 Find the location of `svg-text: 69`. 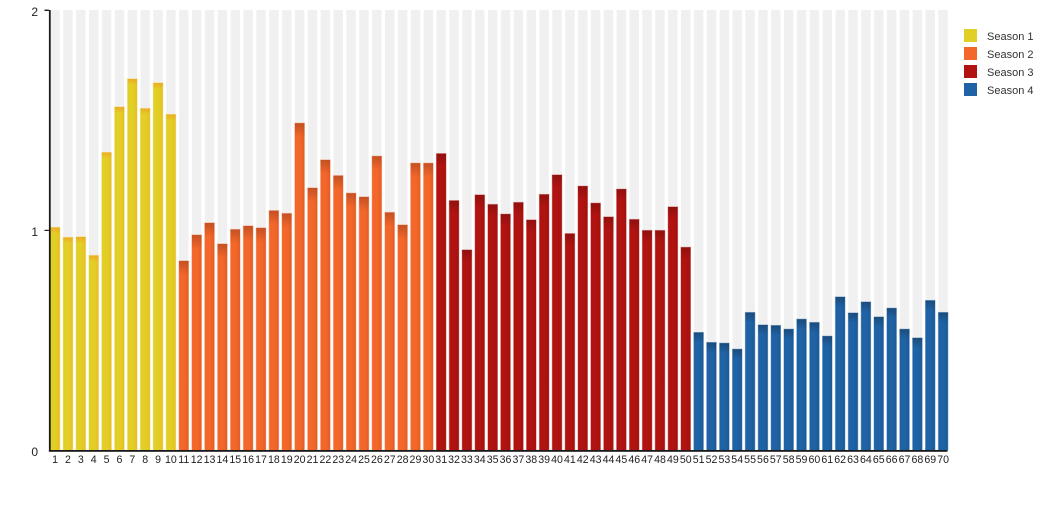

svg-text: 69 is located at coordinates (930, 460).